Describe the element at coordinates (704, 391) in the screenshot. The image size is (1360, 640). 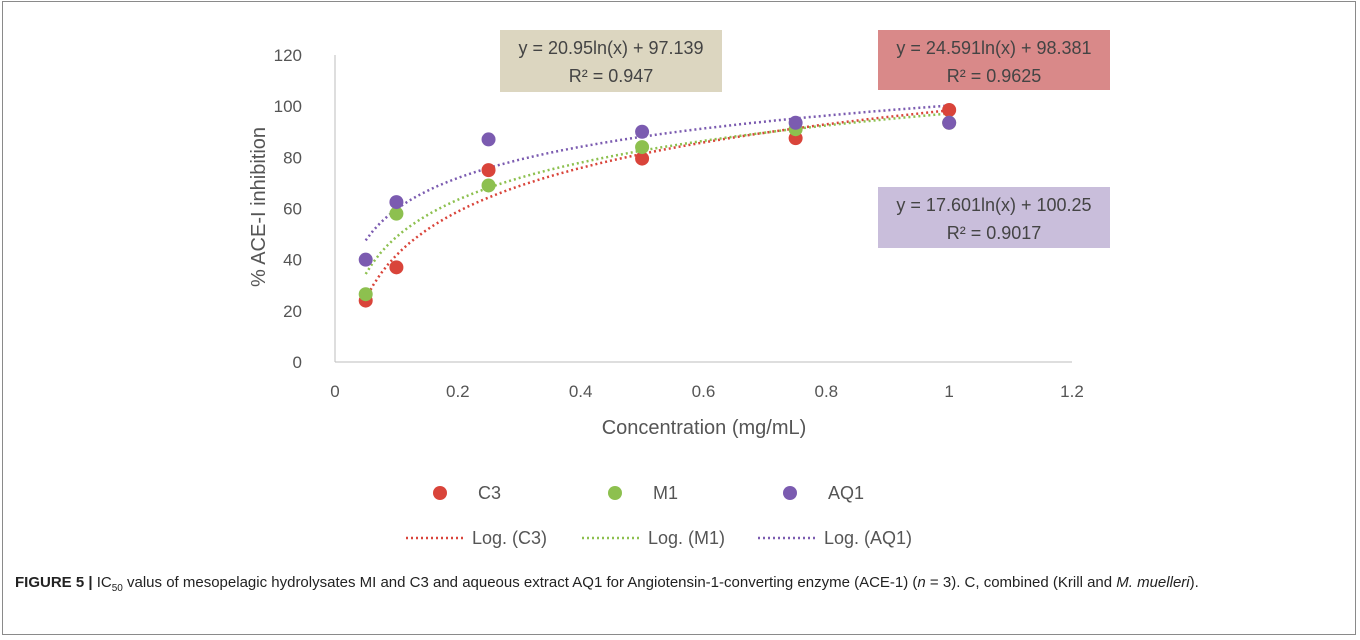
I see `x-tick-label: 0.6` at that location.